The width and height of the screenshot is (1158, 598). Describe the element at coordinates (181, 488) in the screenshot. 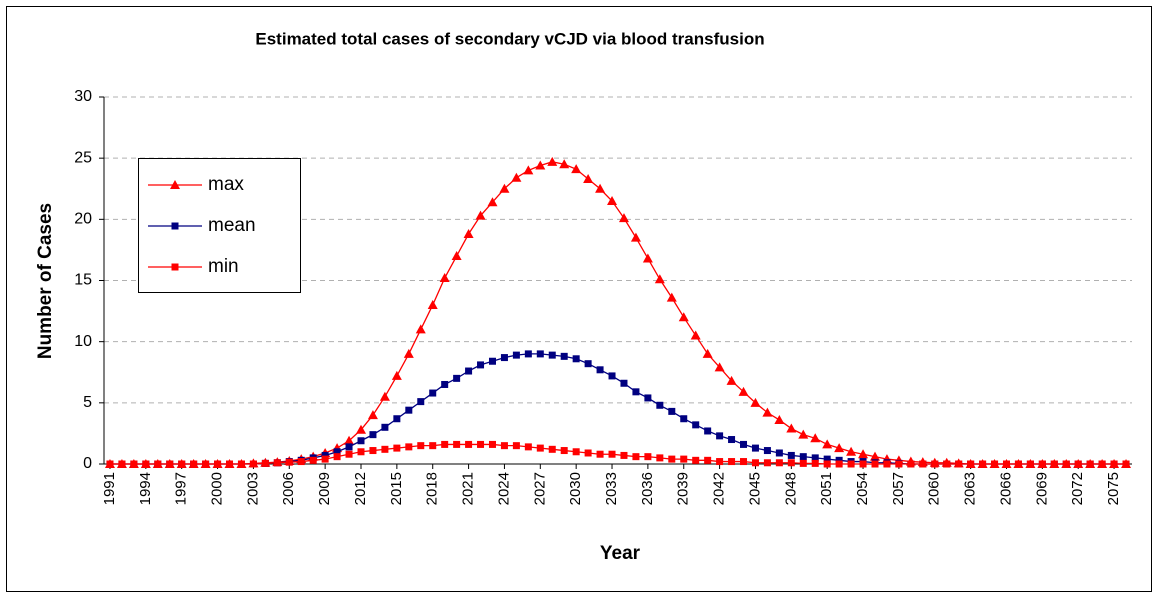

I see `x-tick-label: 1997` at that location.